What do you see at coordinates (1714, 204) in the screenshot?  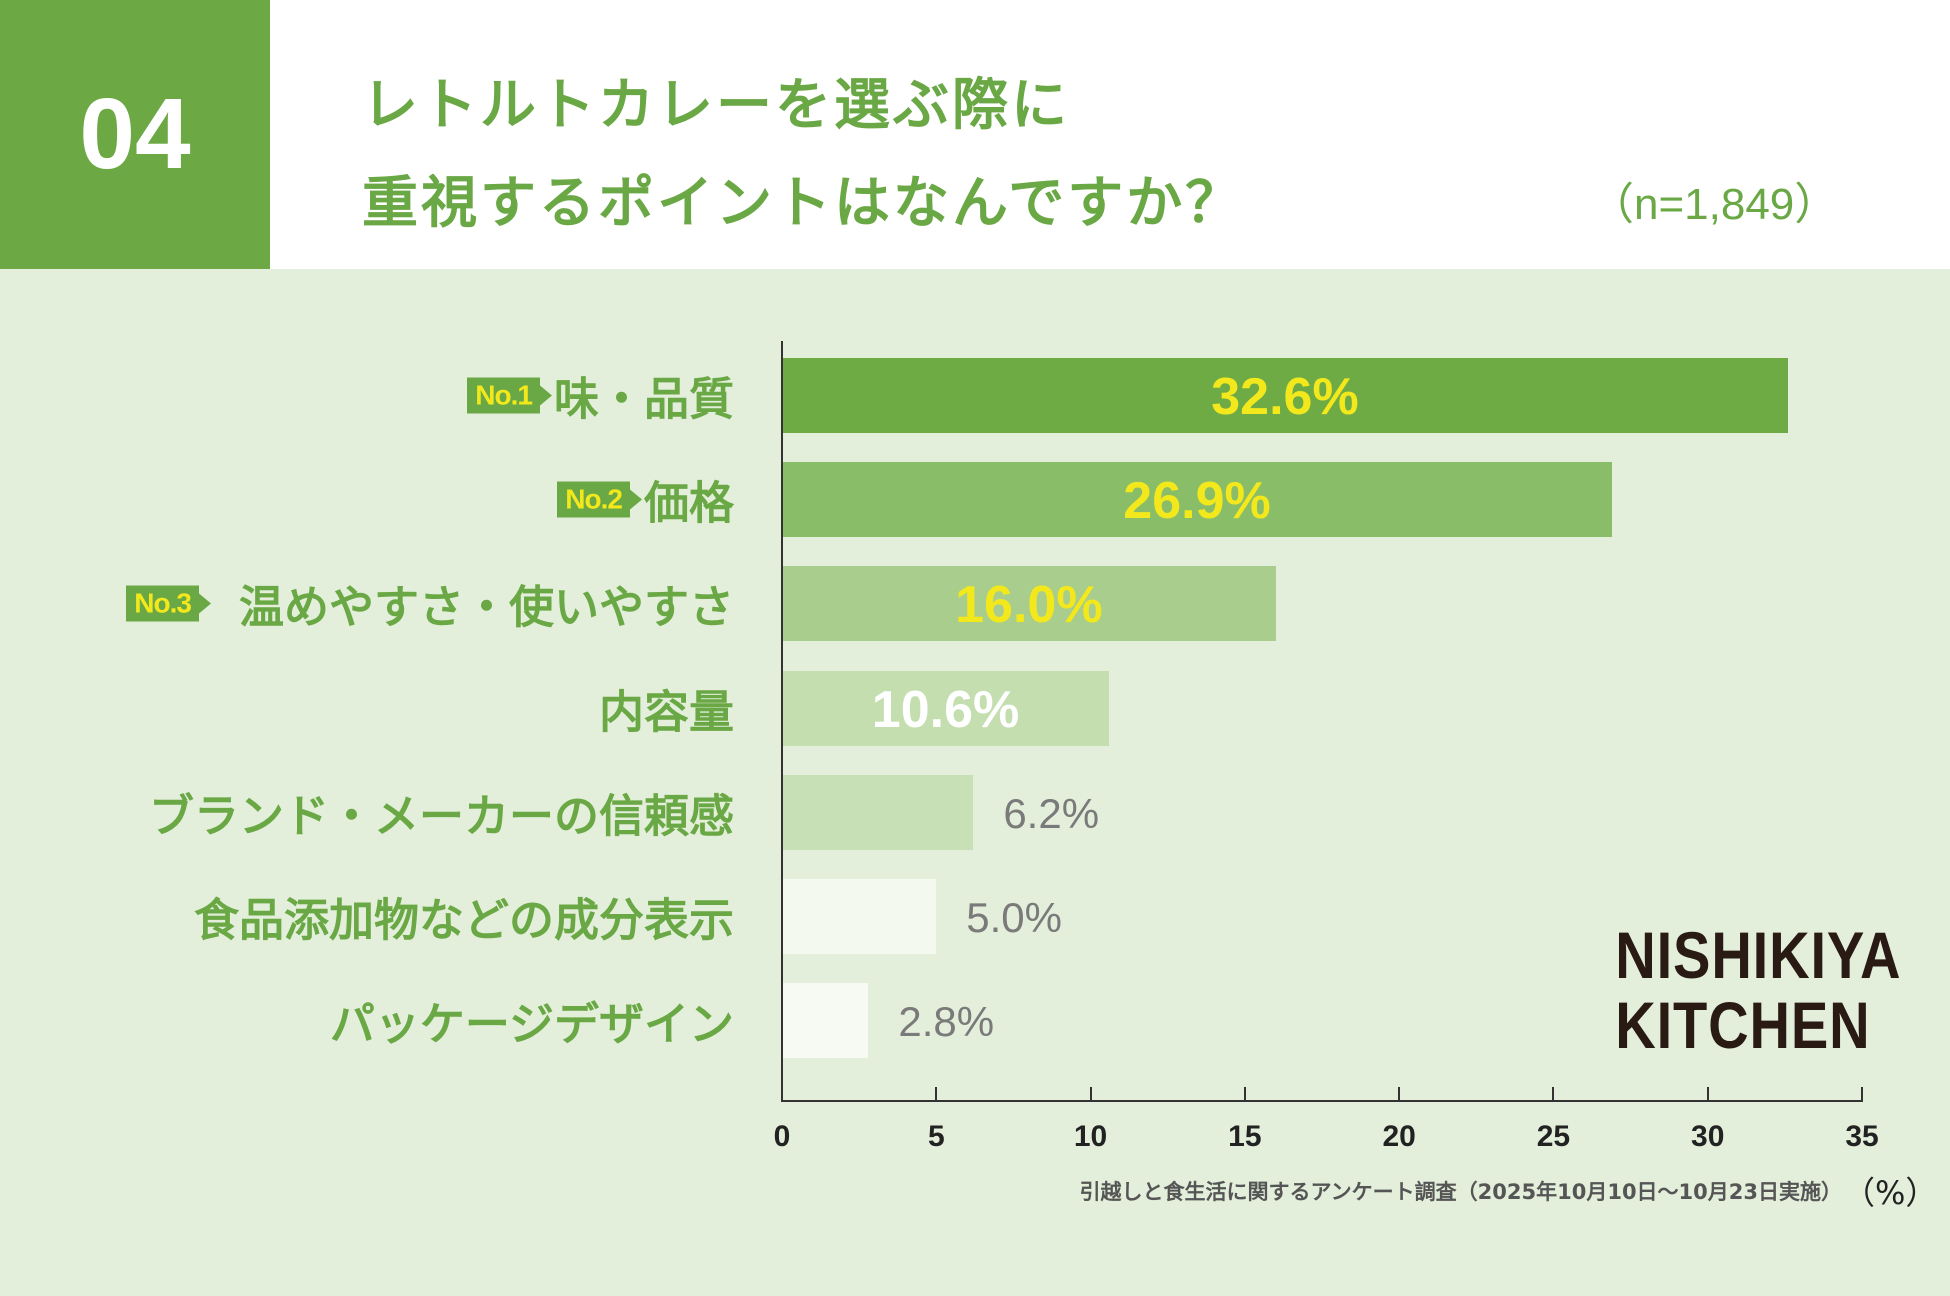 I see `sample-size: （n=1,849）` at bounding box center [1714, 204].